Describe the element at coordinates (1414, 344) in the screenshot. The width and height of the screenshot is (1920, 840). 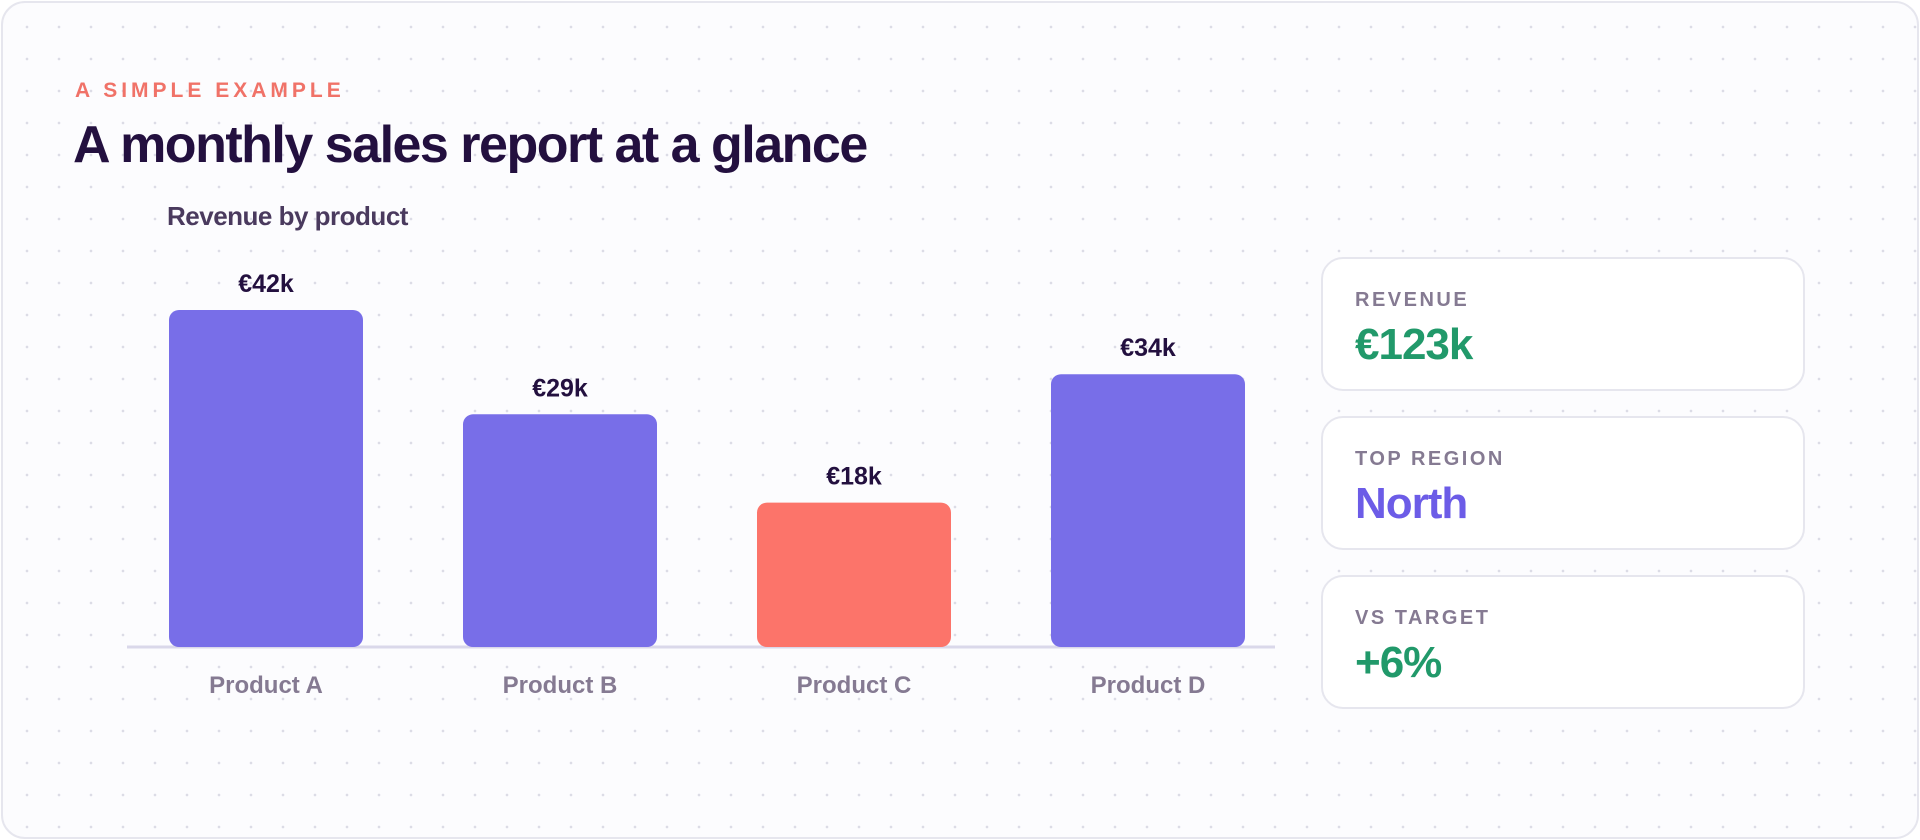
I see `stat-value-revenue: €123k` at that location.